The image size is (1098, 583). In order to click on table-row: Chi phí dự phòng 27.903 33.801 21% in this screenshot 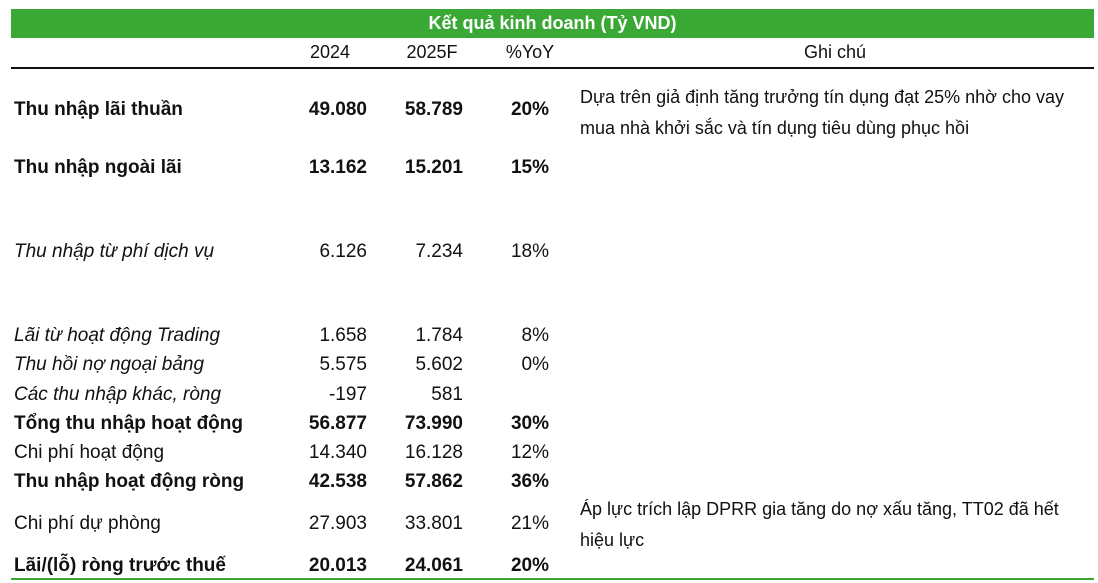, I will do `click(280, 526)`.